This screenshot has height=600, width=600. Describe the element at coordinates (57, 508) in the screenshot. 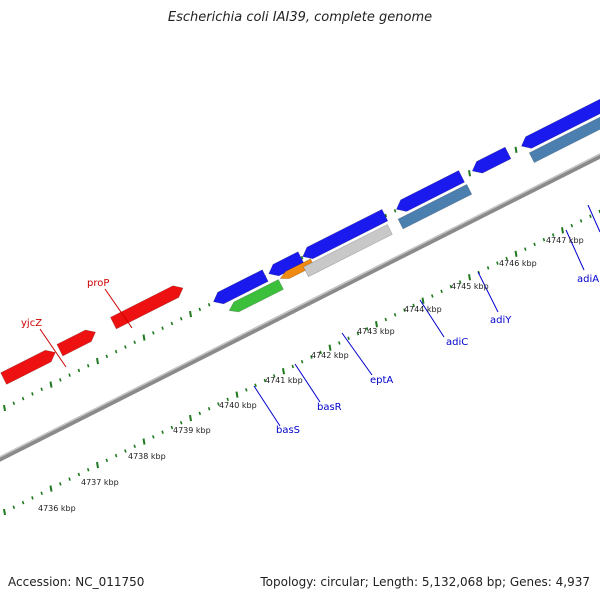

I see `scale-label: 4736 kbp` at that location.